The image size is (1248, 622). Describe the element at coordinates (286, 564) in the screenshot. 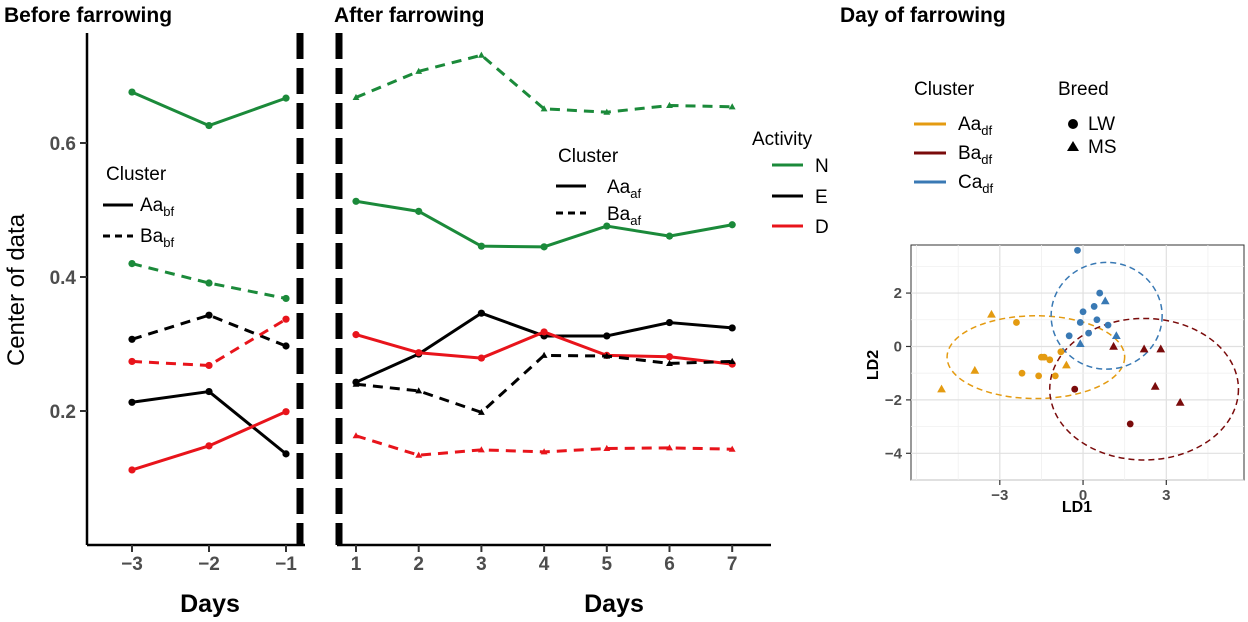

I see `before-x-tick-label: −1` at that location.